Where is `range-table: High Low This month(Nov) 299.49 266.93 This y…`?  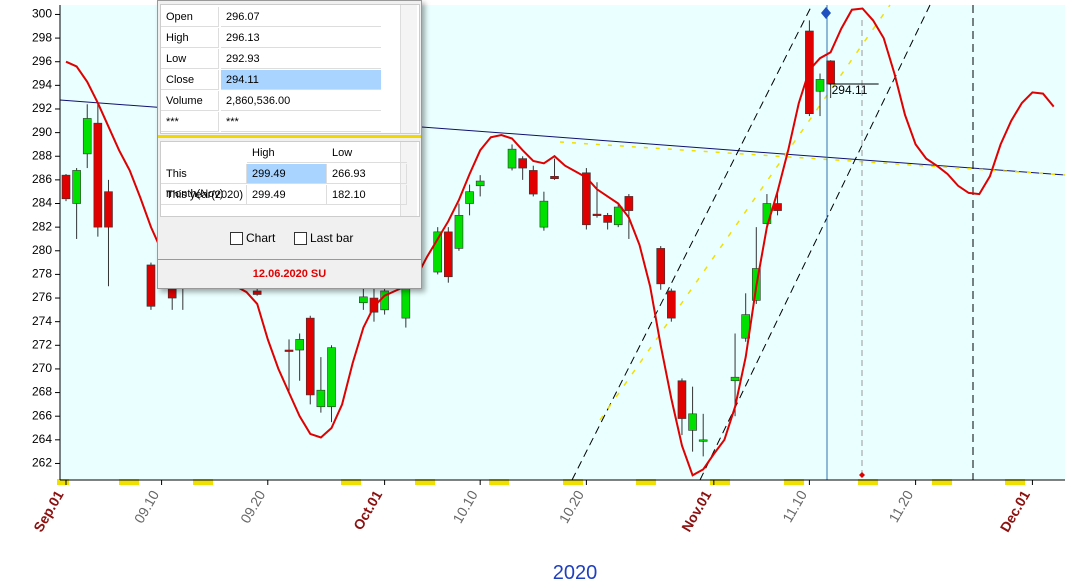
range-table: High Low This month(Nov) 299.49 266.93 This y… is located at coordinates (290, 179).